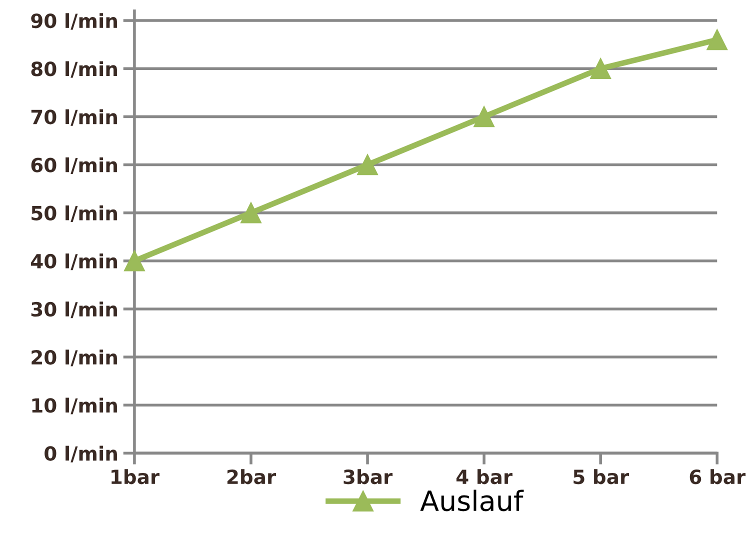 The height and width of the screenshot is (546, 747). Describe the element at coordinates (251, 476) in the screenshot. I see `x-tick-label: 2bar` at that location.